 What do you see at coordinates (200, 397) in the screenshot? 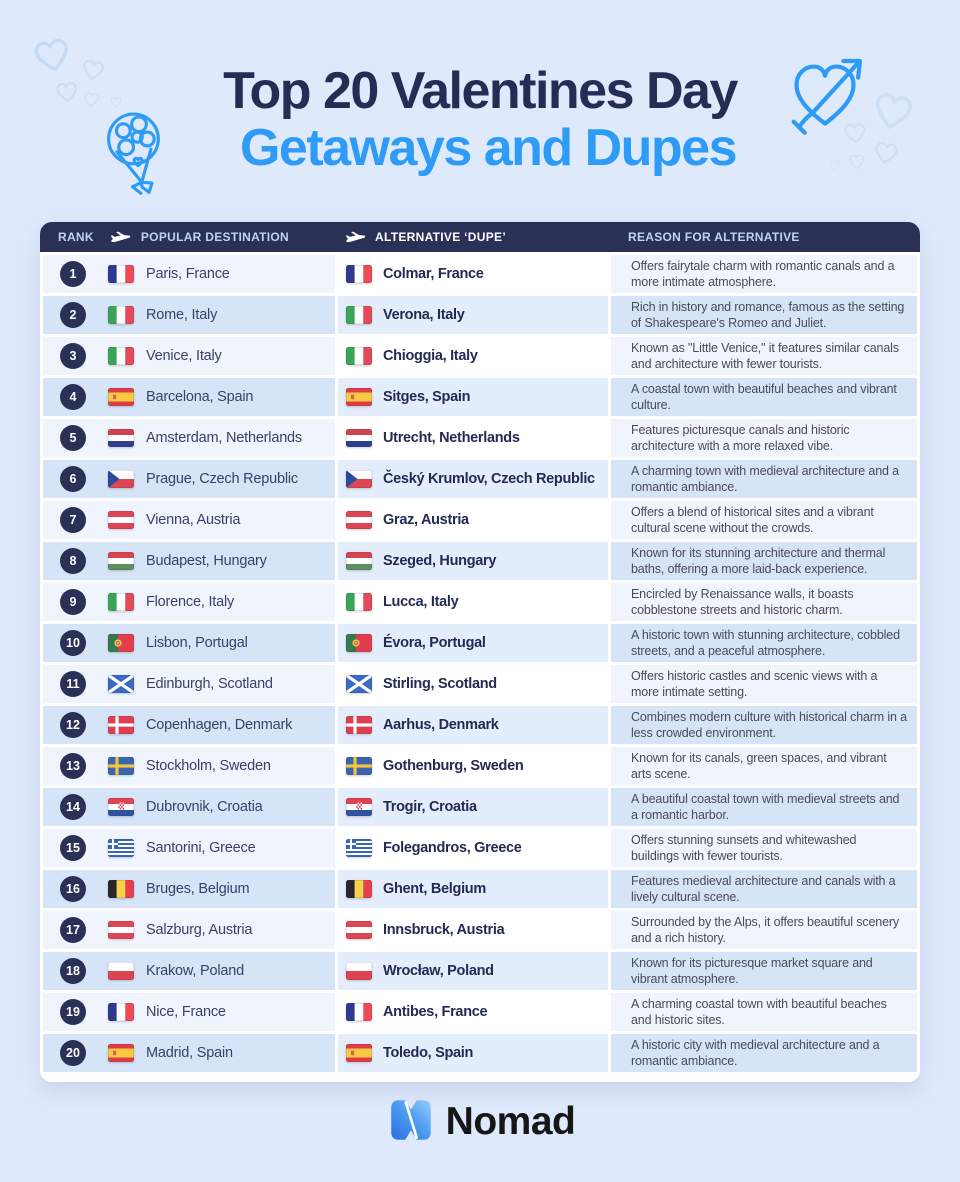
I see `popular-destination-label: Barcelona, Spain` at bounding box center [200, 397].